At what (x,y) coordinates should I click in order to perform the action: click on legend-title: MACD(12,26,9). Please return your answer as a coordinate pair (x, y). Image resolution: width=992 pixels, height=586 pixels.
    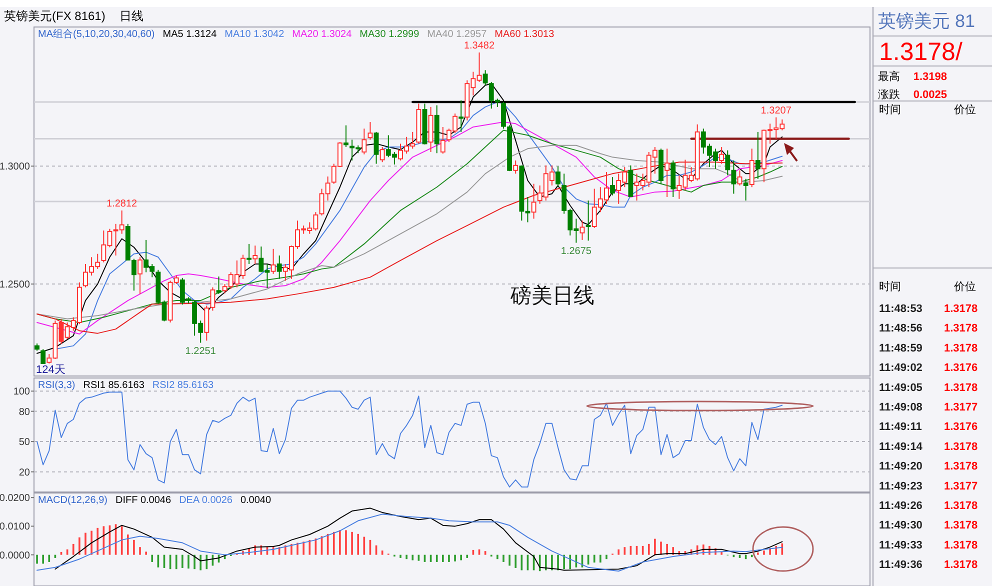
    Looking at the image, I should click on (73, 500).